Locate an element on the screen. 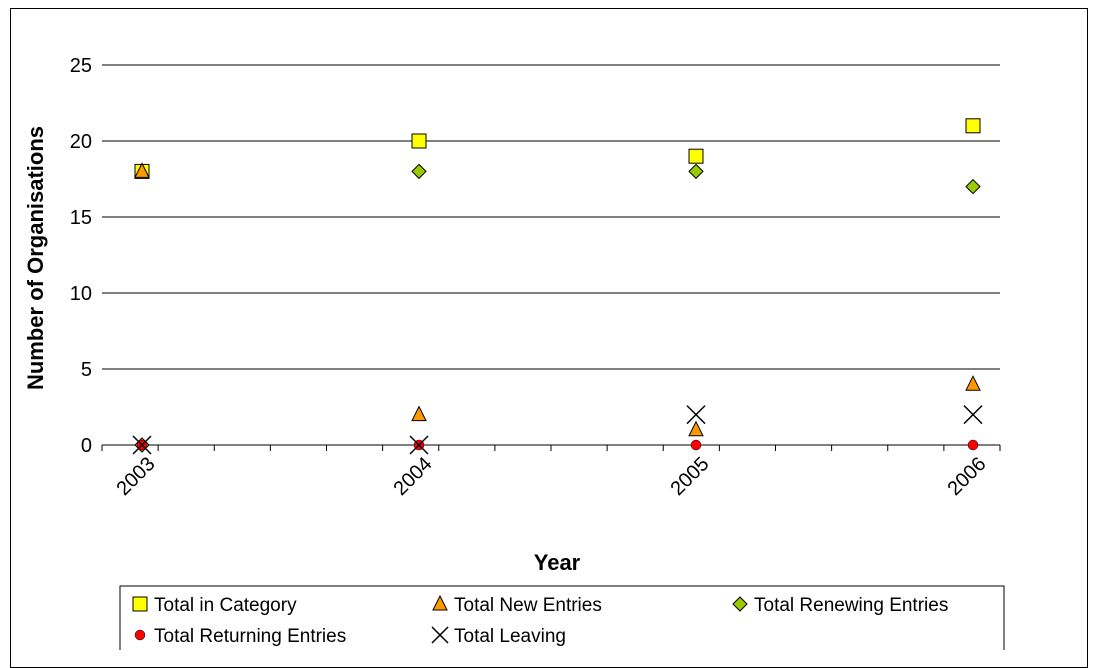  y-tick-label: 0 is located at coordinates (86, 446).